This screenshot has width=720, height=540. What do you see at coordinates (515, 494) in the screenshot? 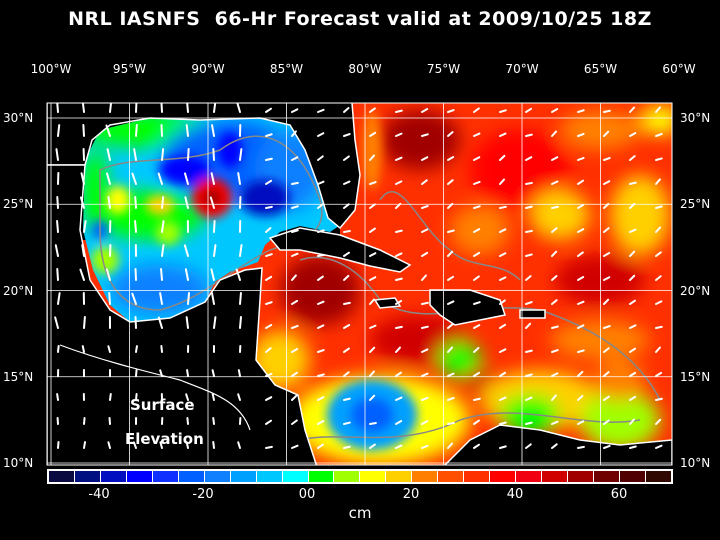
I see `colorbar-tick-label: 40` at bounding box center [515, 494].